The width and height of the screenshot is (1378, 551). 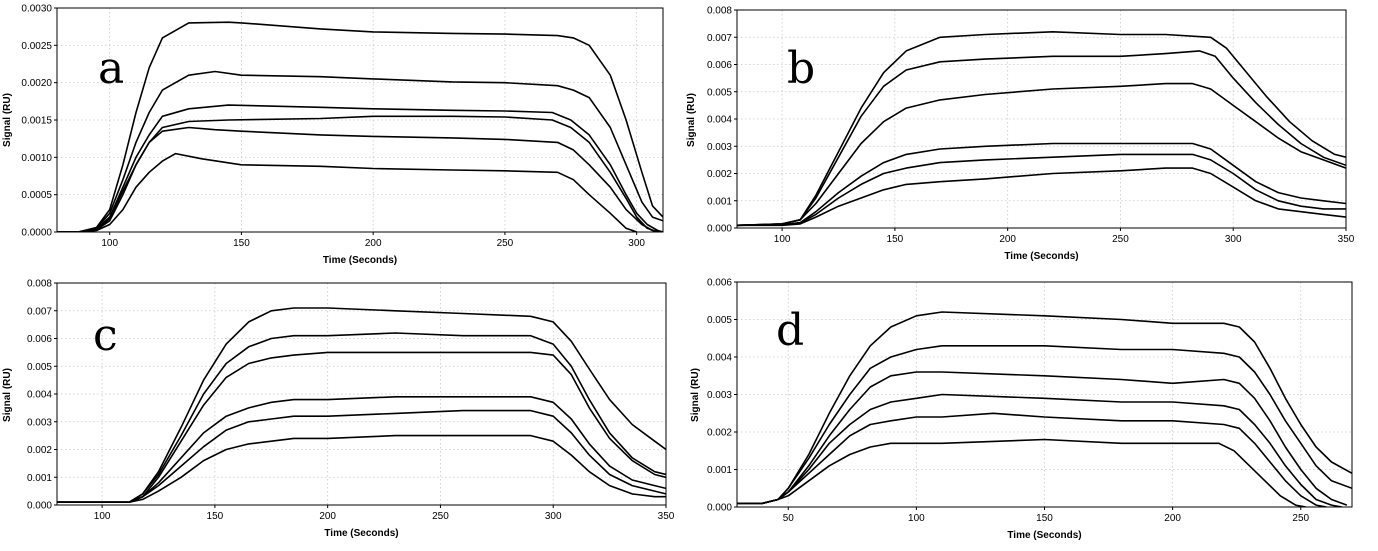 What do you see at coordinates (790, 330) in the screenshot?
I see `panel-label-d: d` at bounding box center [790, 330].